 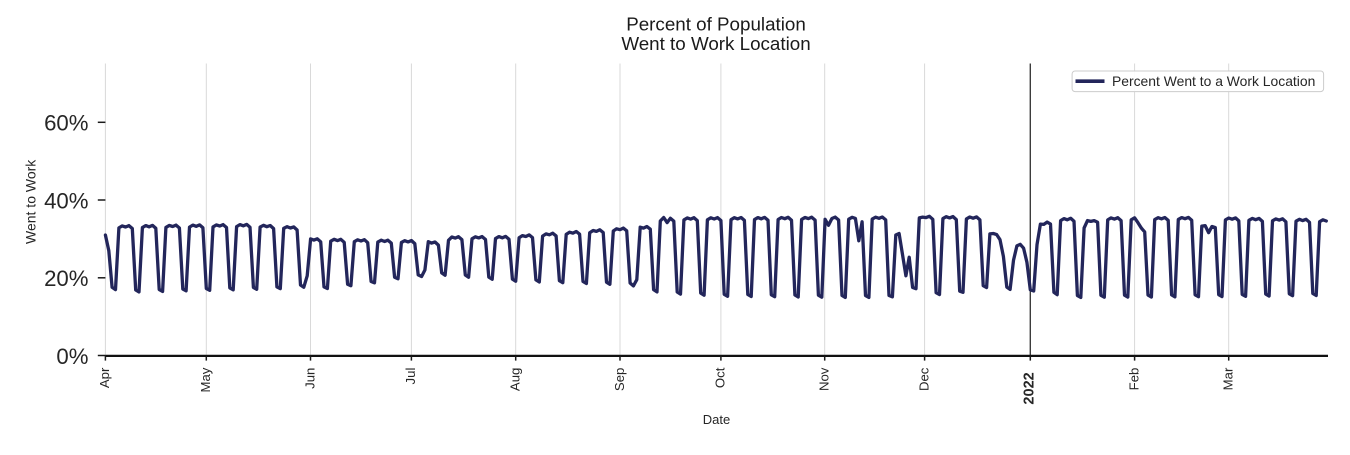 What do you see at coordinates (824, 379) in the screenshot?
I see `svg-text: Nov` at bounding box center [824, 379].